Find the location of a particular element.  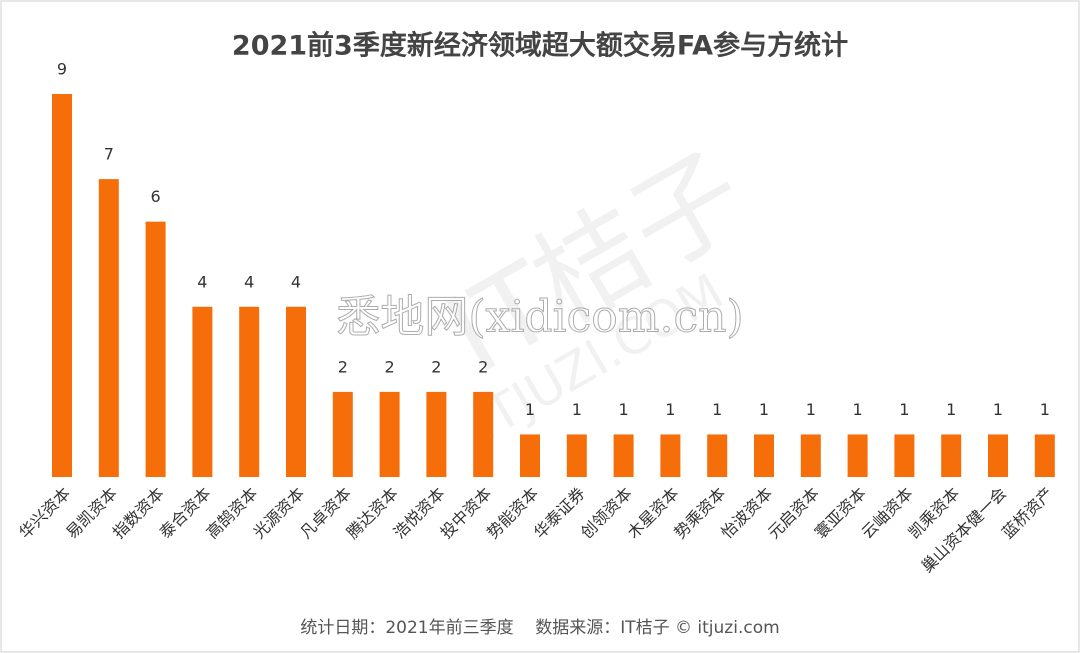

chart-title: 2021前3季度新经济领域超大额交易FA参与方统计 is located at coordinates (540, 46).